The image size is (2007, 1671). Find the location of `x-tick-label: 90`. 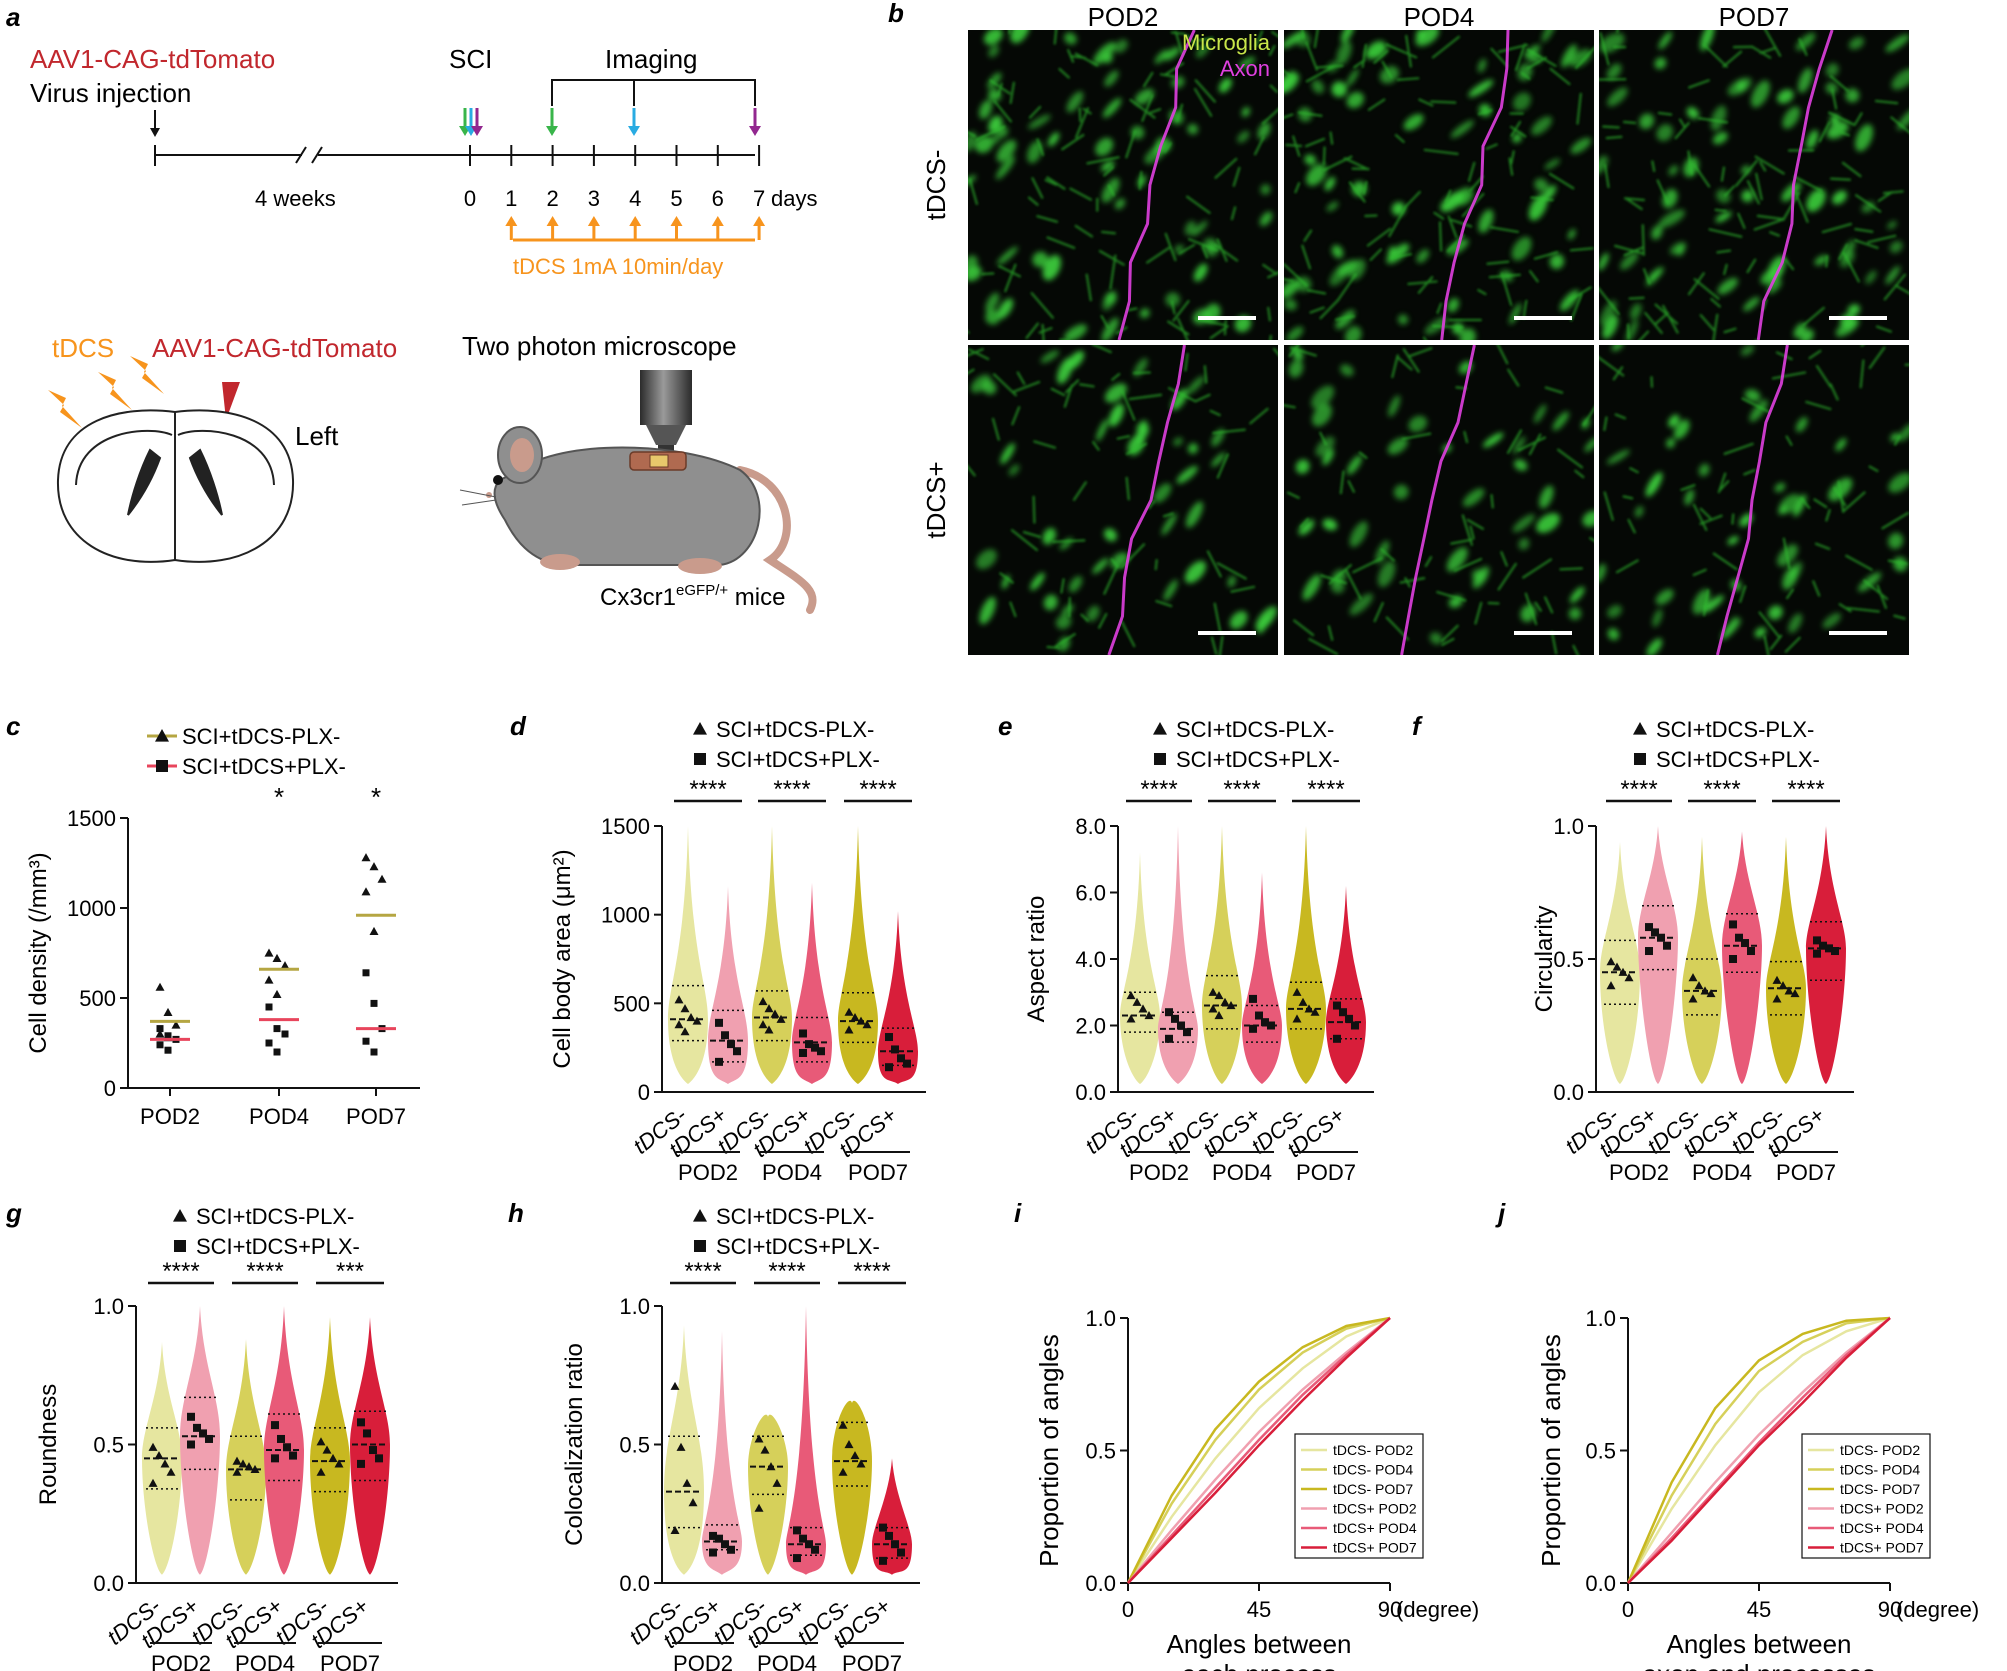

x-tick-label: 90 is located at coordinates (1390, 1609).